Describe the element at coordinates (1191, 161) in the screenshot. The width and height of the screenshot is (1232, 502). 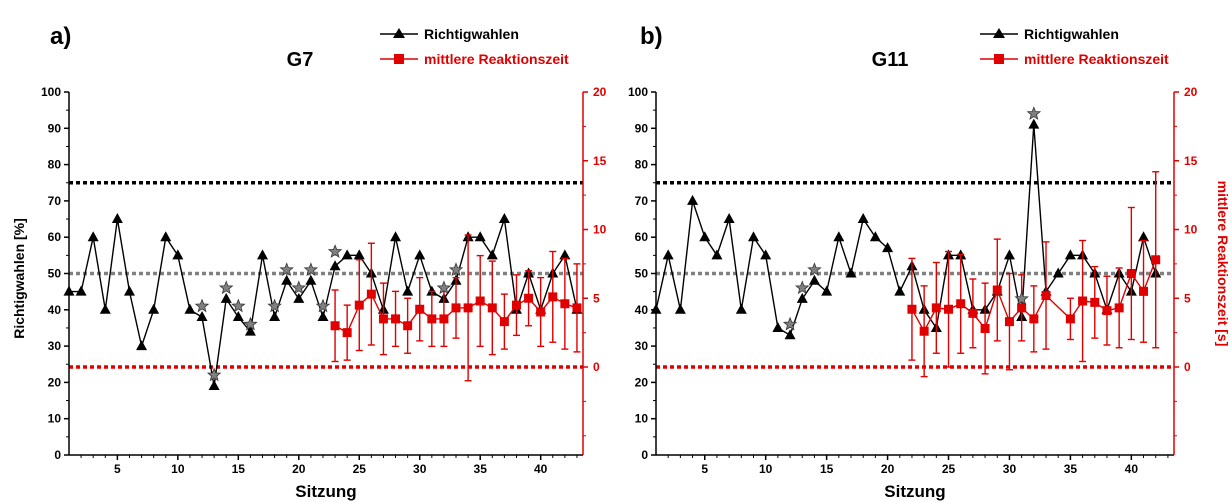
I see `y2-tick-label: 15` at that location.